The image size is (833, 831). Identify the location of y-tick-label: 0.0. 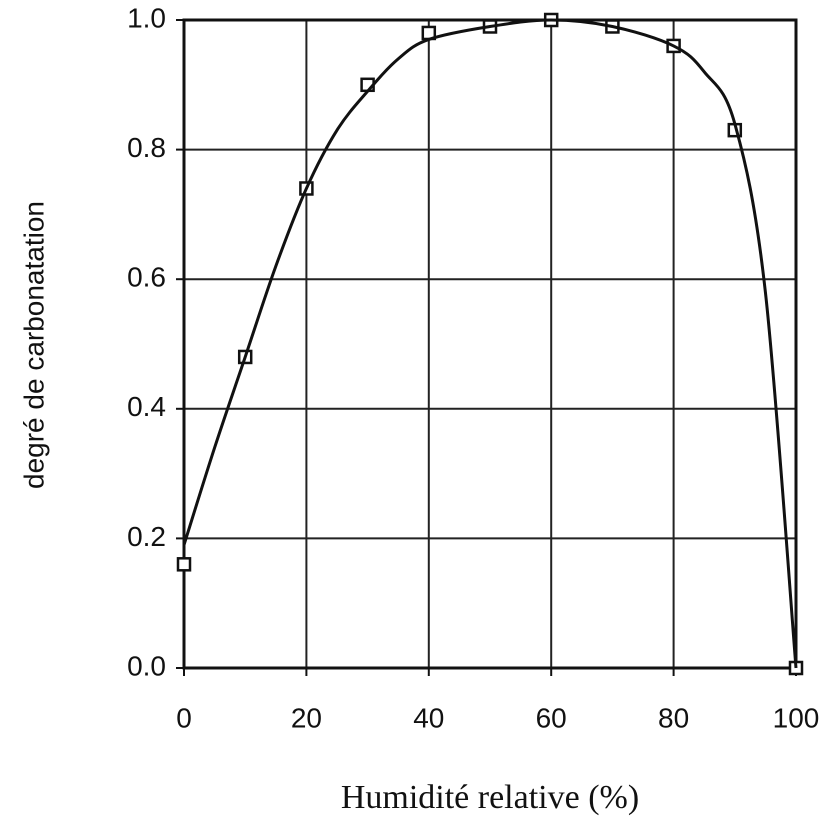
(146, 665).